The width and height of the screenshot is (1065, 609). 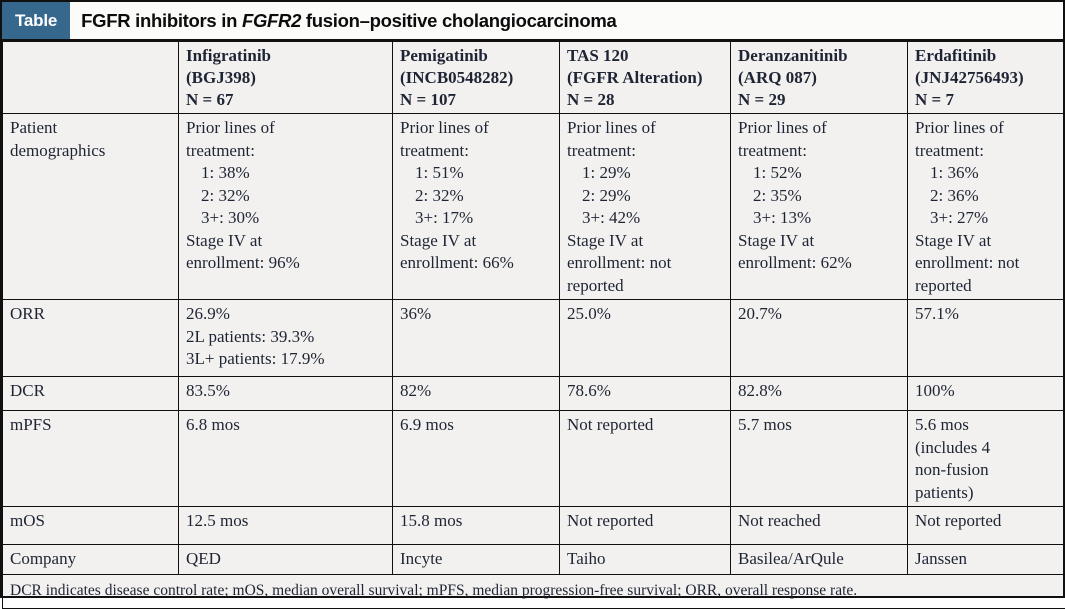 What do you see at coordinates (458, 21) in the screenshot?
I see `title-text: fusion–positive cholangiocarcinoma` at bounding box center [458, 21].